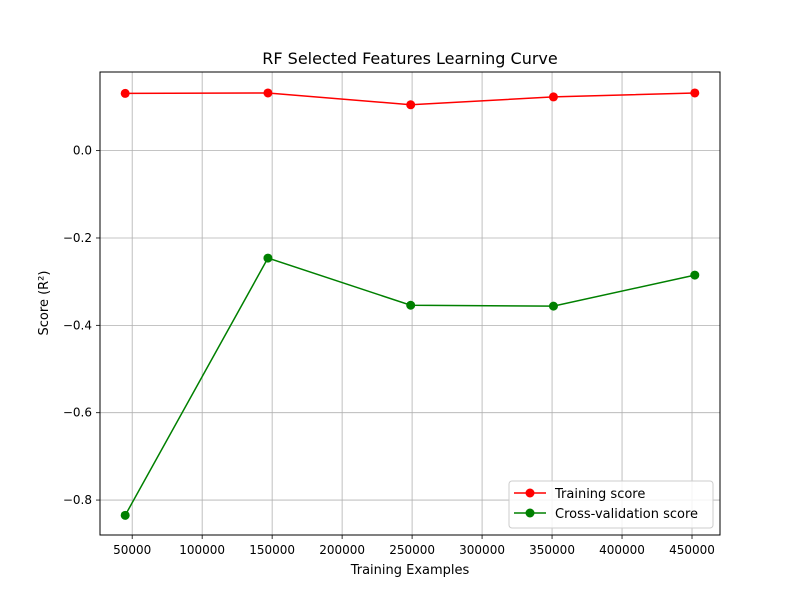 The width and height of the screenshot is (800, 604). Describe the element at coordinates (626, 514) in the screenshot. I see `legend-label-cv: Cross-validation score` at that location.